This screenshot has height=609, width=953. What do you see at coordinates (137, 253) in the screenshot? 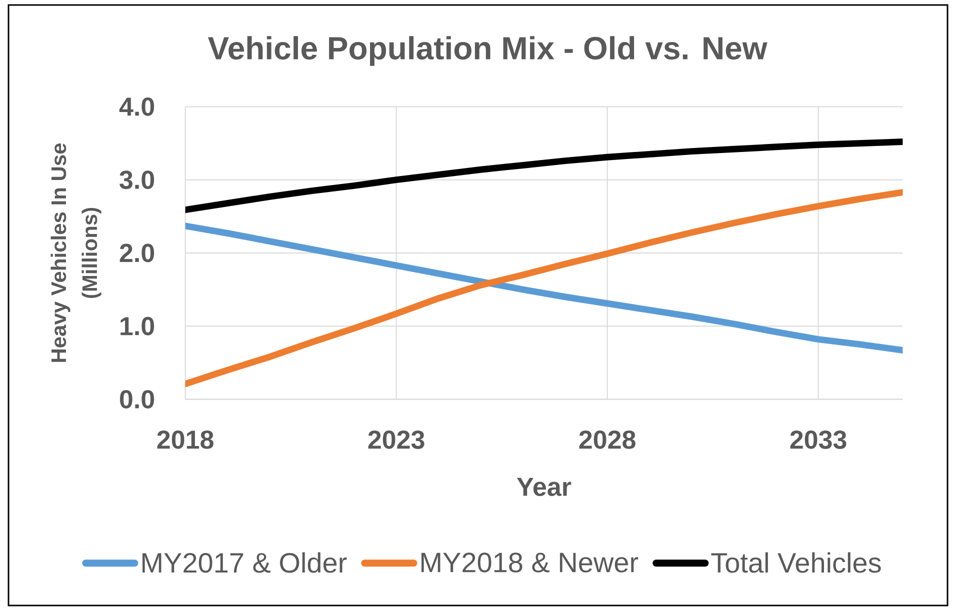
I see `y-tick-label: 2.0` at bounding box center [137, 253].